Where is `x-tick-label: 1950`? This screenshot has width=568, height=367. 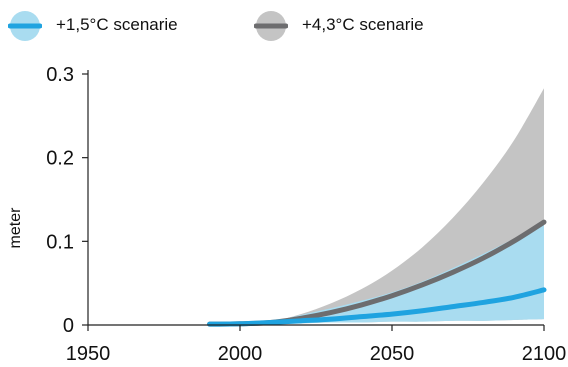
x-tick-label: 1950 is located at coordinates (88, 354).